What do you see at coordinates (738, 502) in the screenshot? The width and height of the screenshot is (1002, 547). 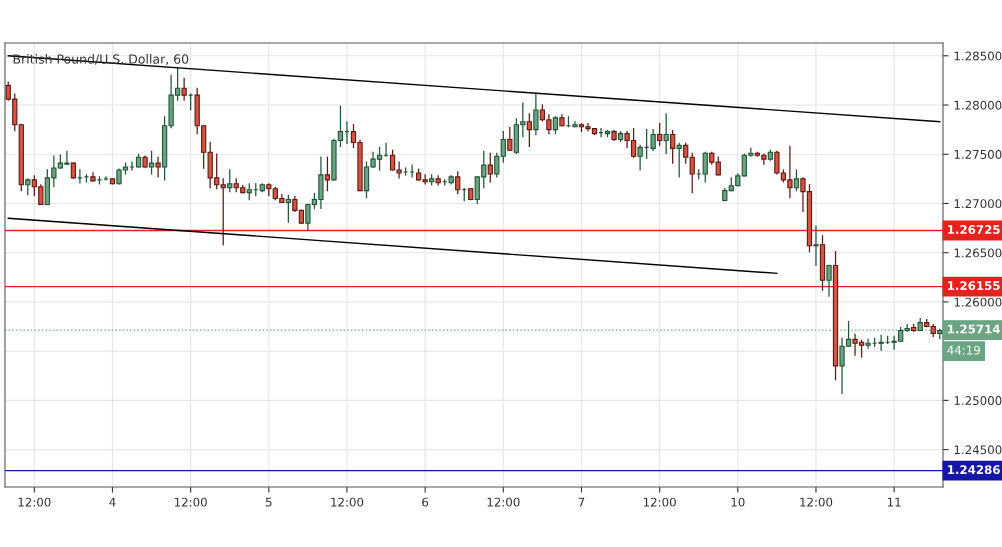 I see `x-tick-label: 10` at bounding box center [738, 502].